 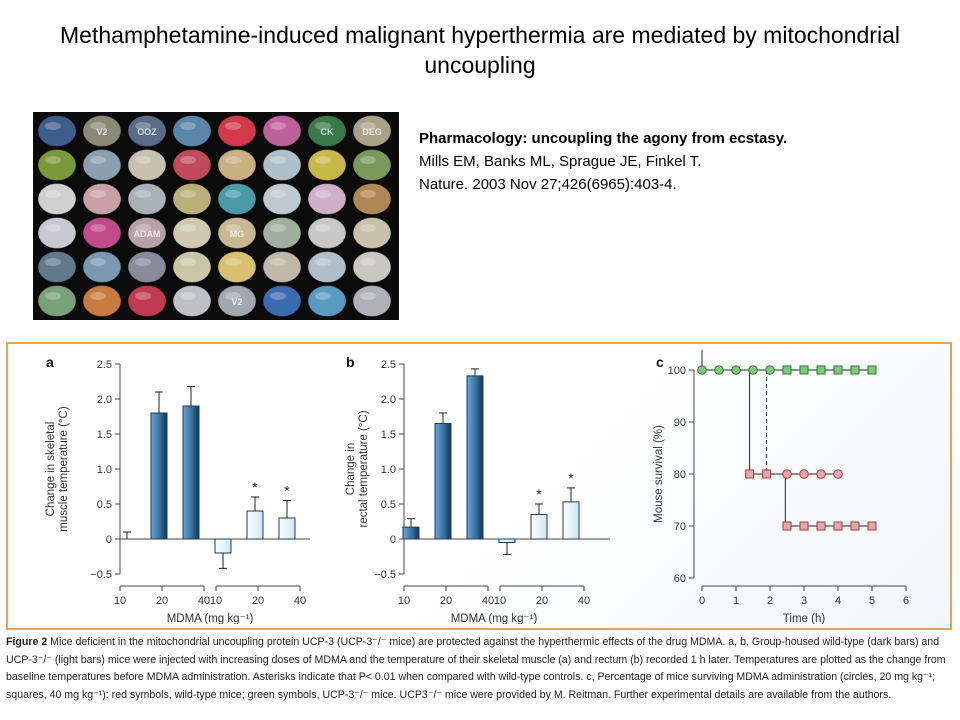 I want to click on y-tick-label: 80, so click(x=680, y=475).